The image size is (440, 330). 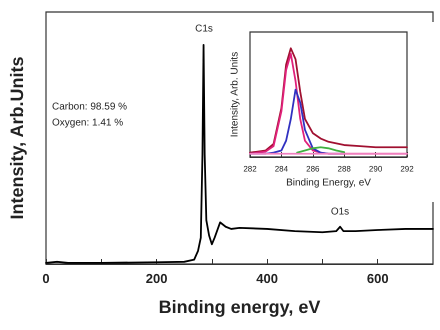 What do you see at coordinates (239, 307) in the screenshot?
I see `x-axis-title: Binding energy, eV` at bounding box center [239, 307].